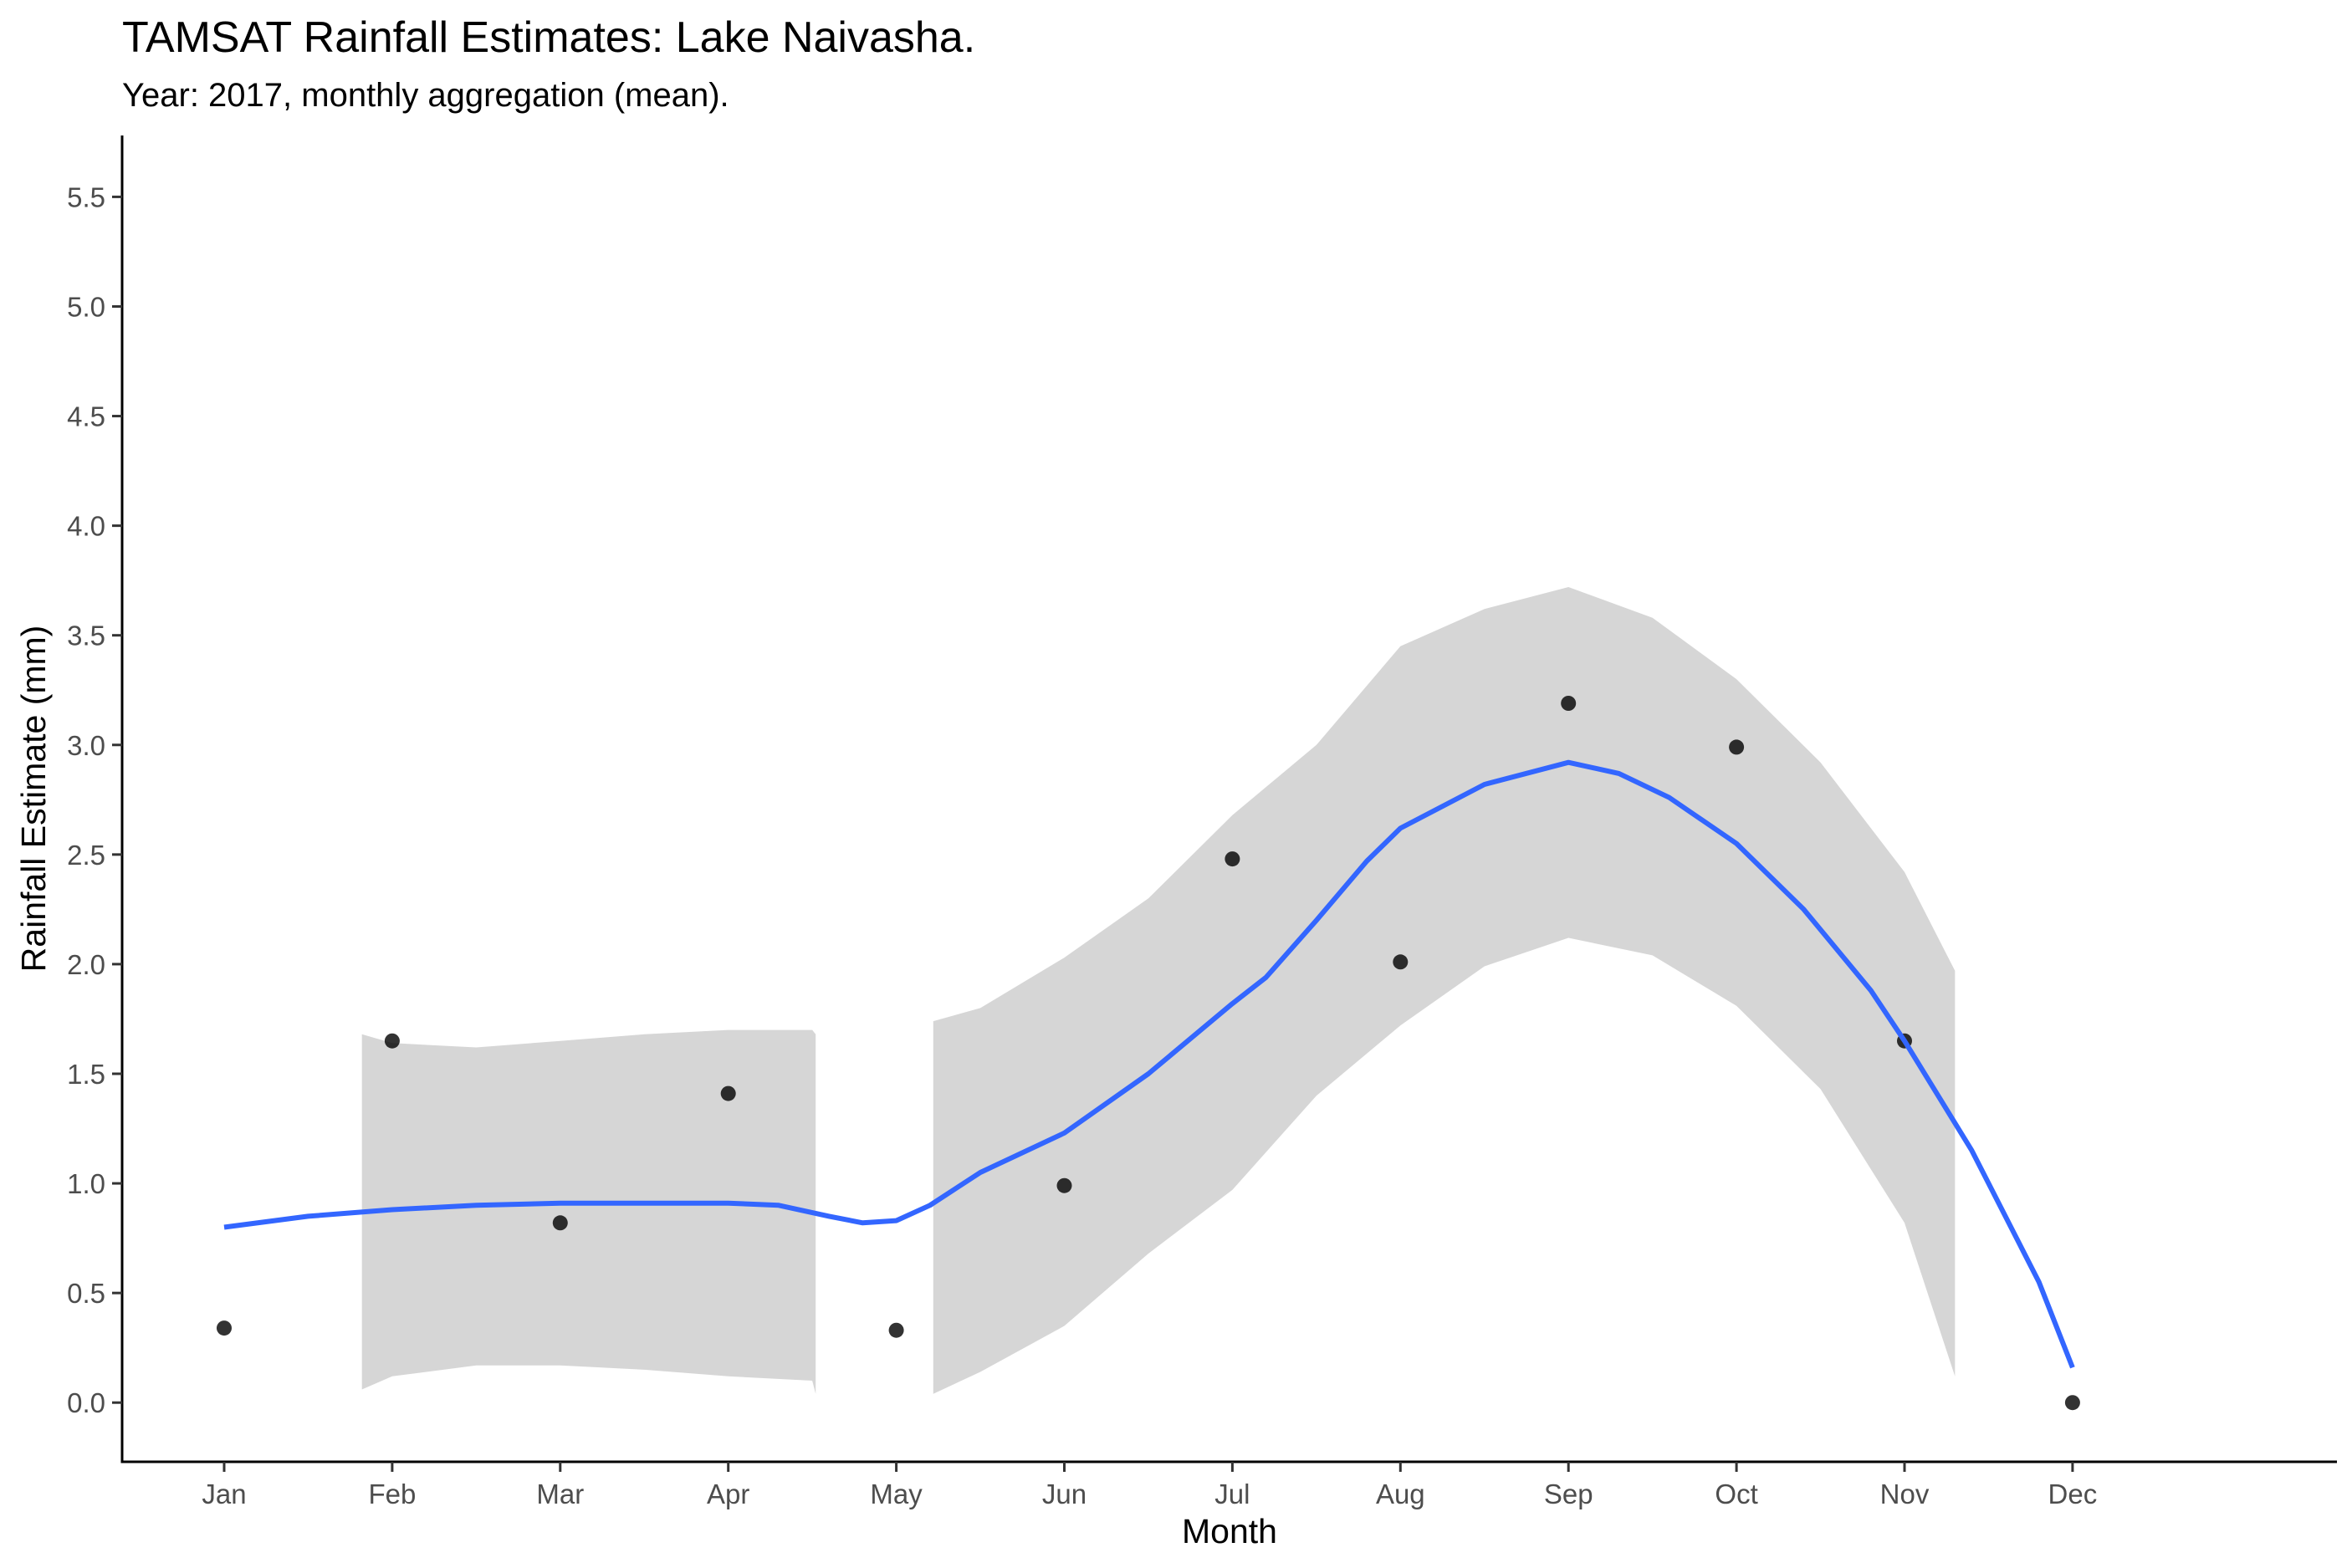 This screenshot has height=1568, width=2352. What do you see at coordinates (2073, 1494) in the screenshot?
I see `x-tick-label: Dec` at bounding box center [2073, 1494].